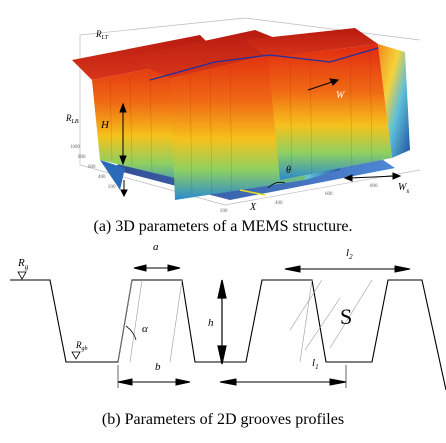 Image resolution: width=446 pixels, height=443 pixels. I want to click on label-r-lt: RLT, so click(102, 35).